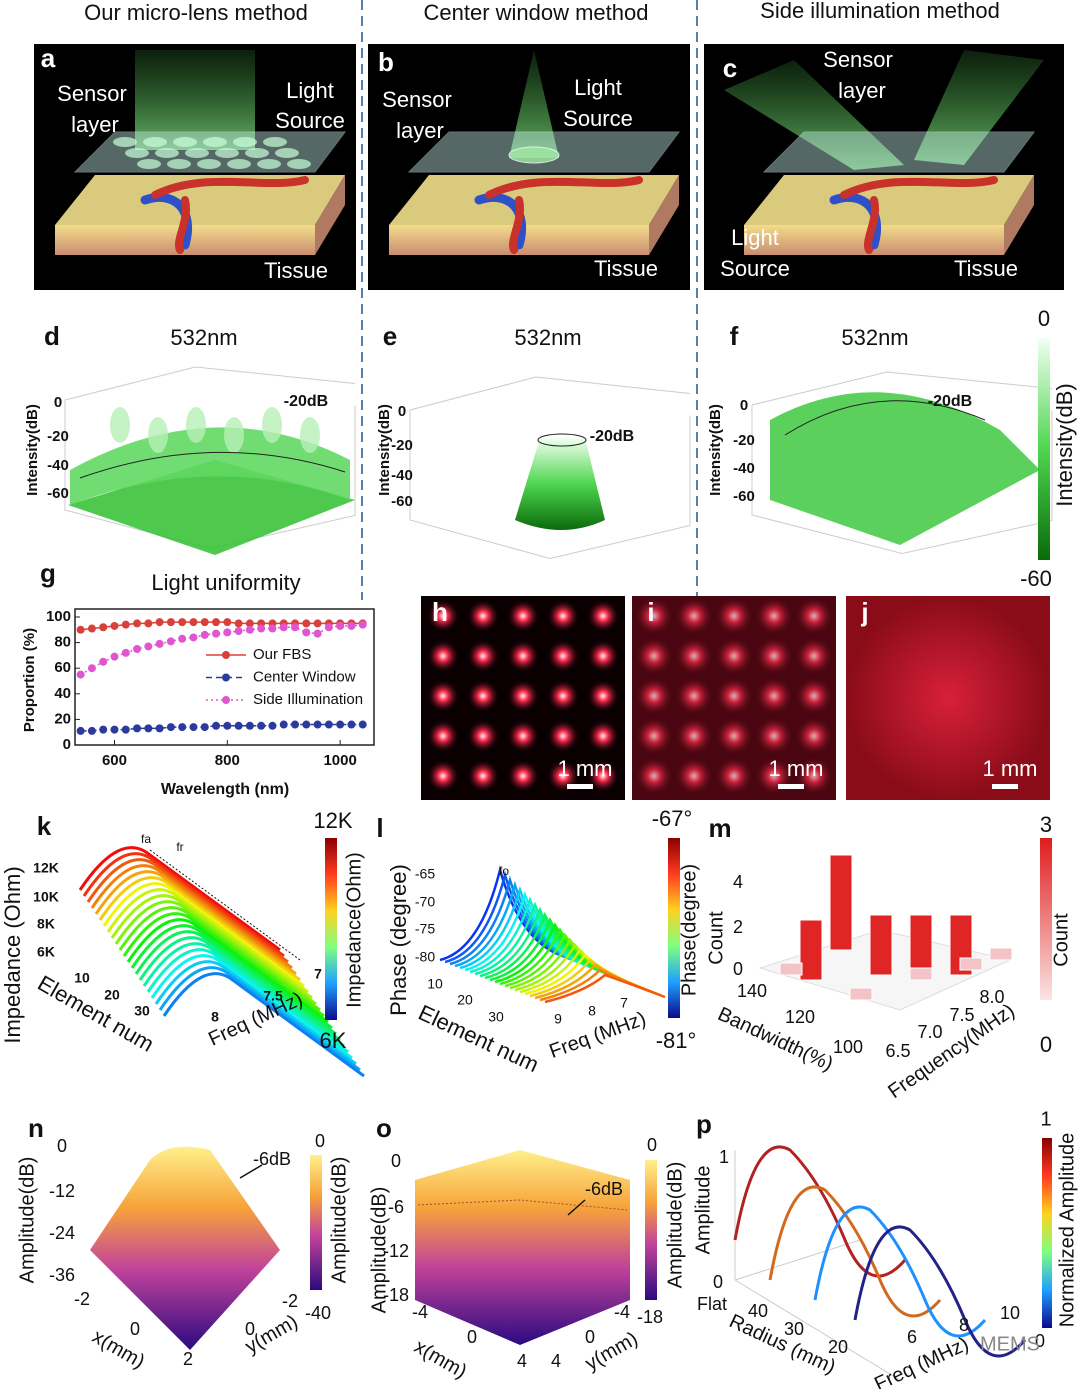  I want to click on x-tick-label: 600, so click(114, 760).